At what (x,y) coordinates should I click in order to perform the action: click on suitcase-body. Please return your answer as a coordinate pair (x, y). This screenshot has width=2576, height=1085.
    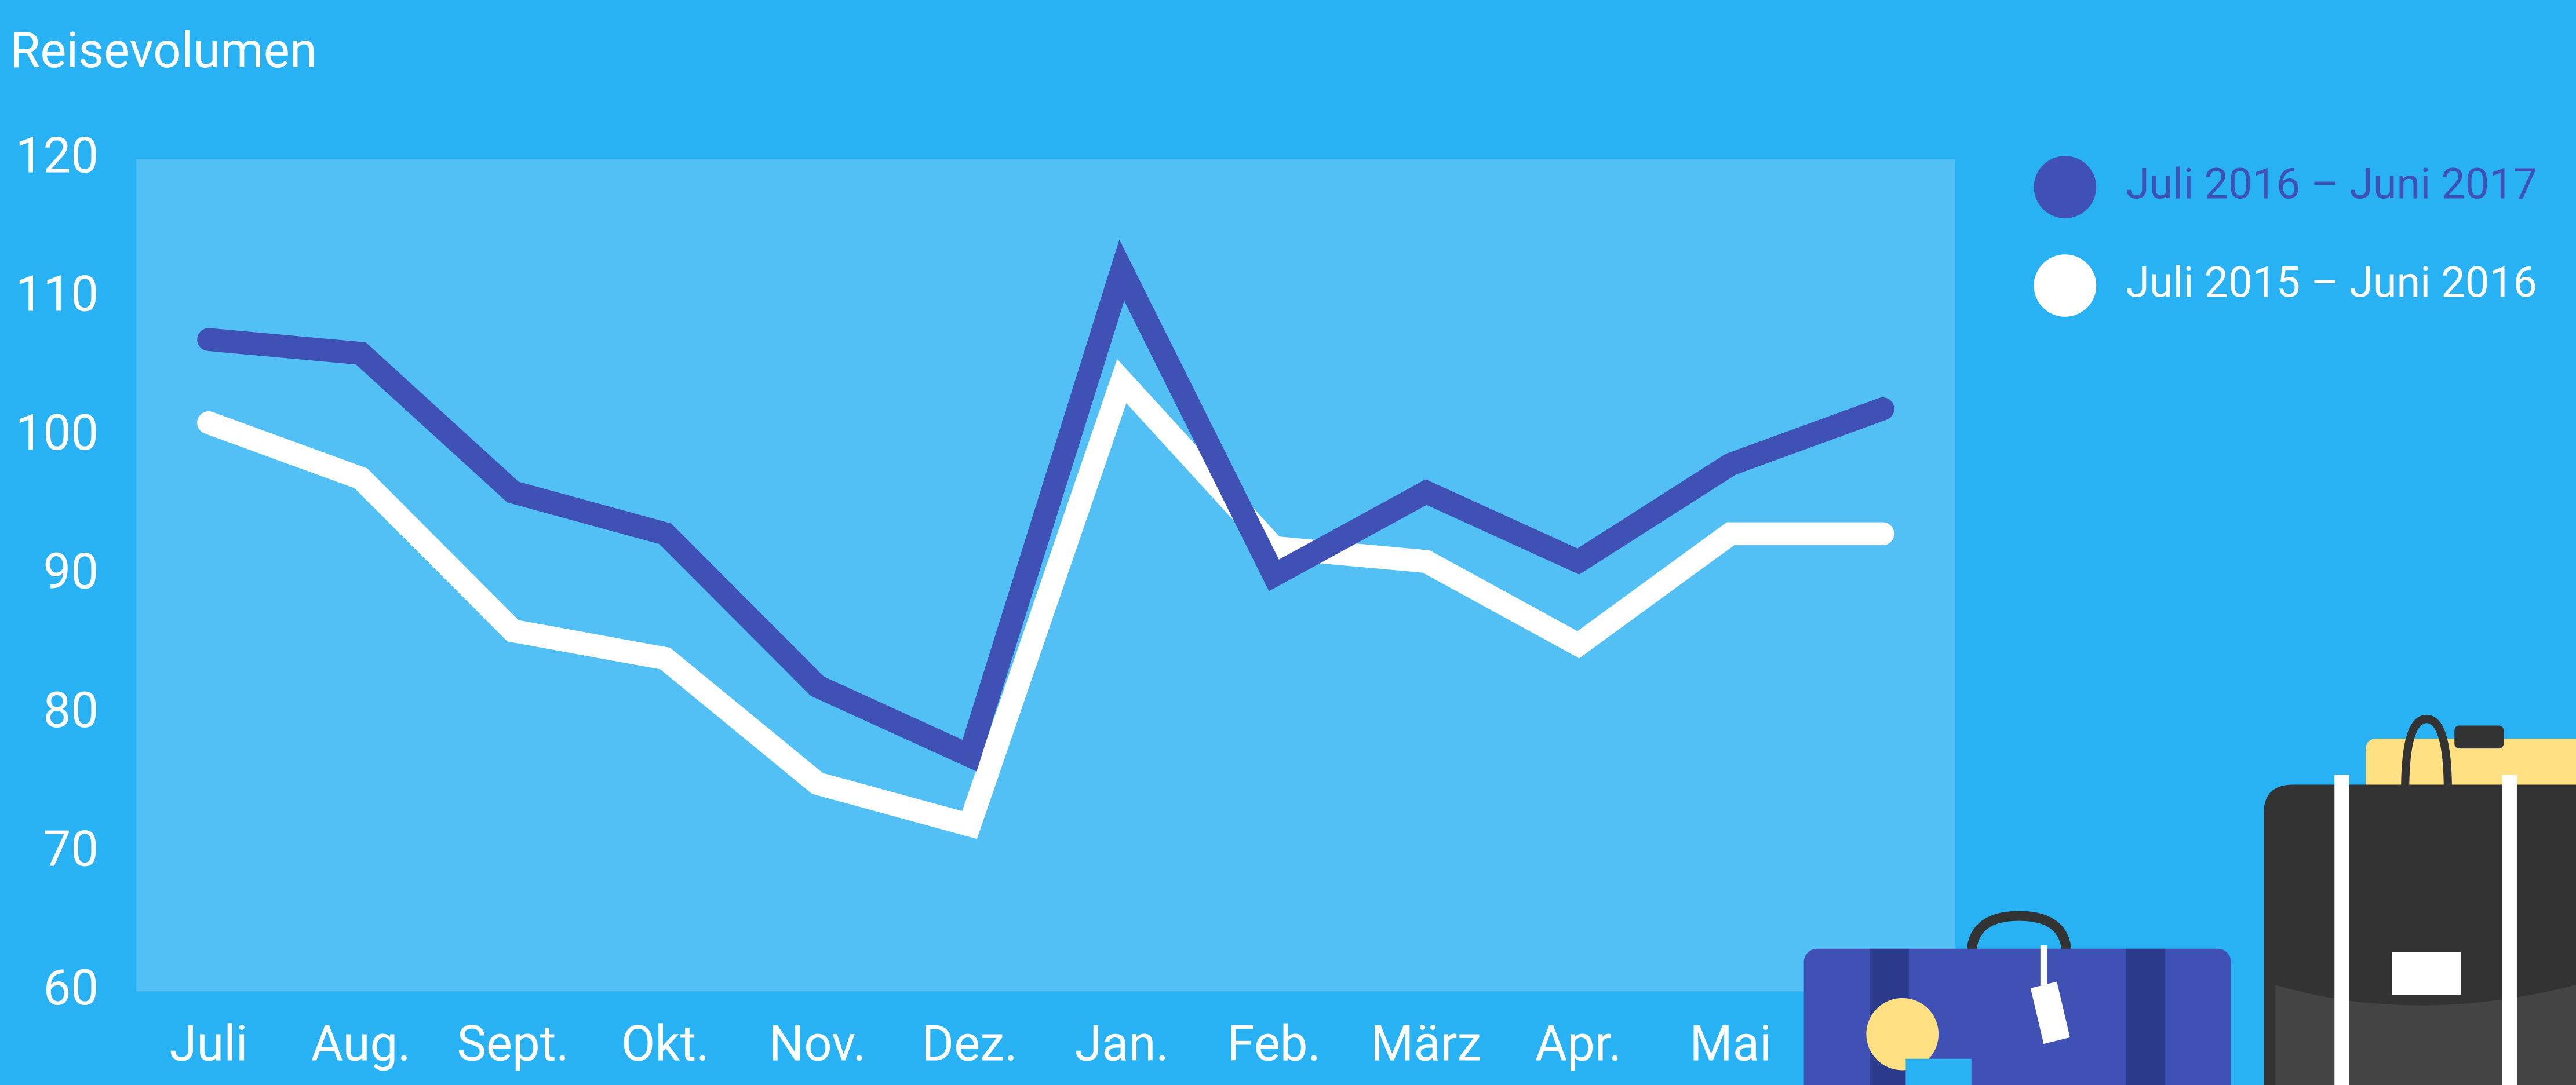
    Looking at the image, I should click on (2017, 1016).